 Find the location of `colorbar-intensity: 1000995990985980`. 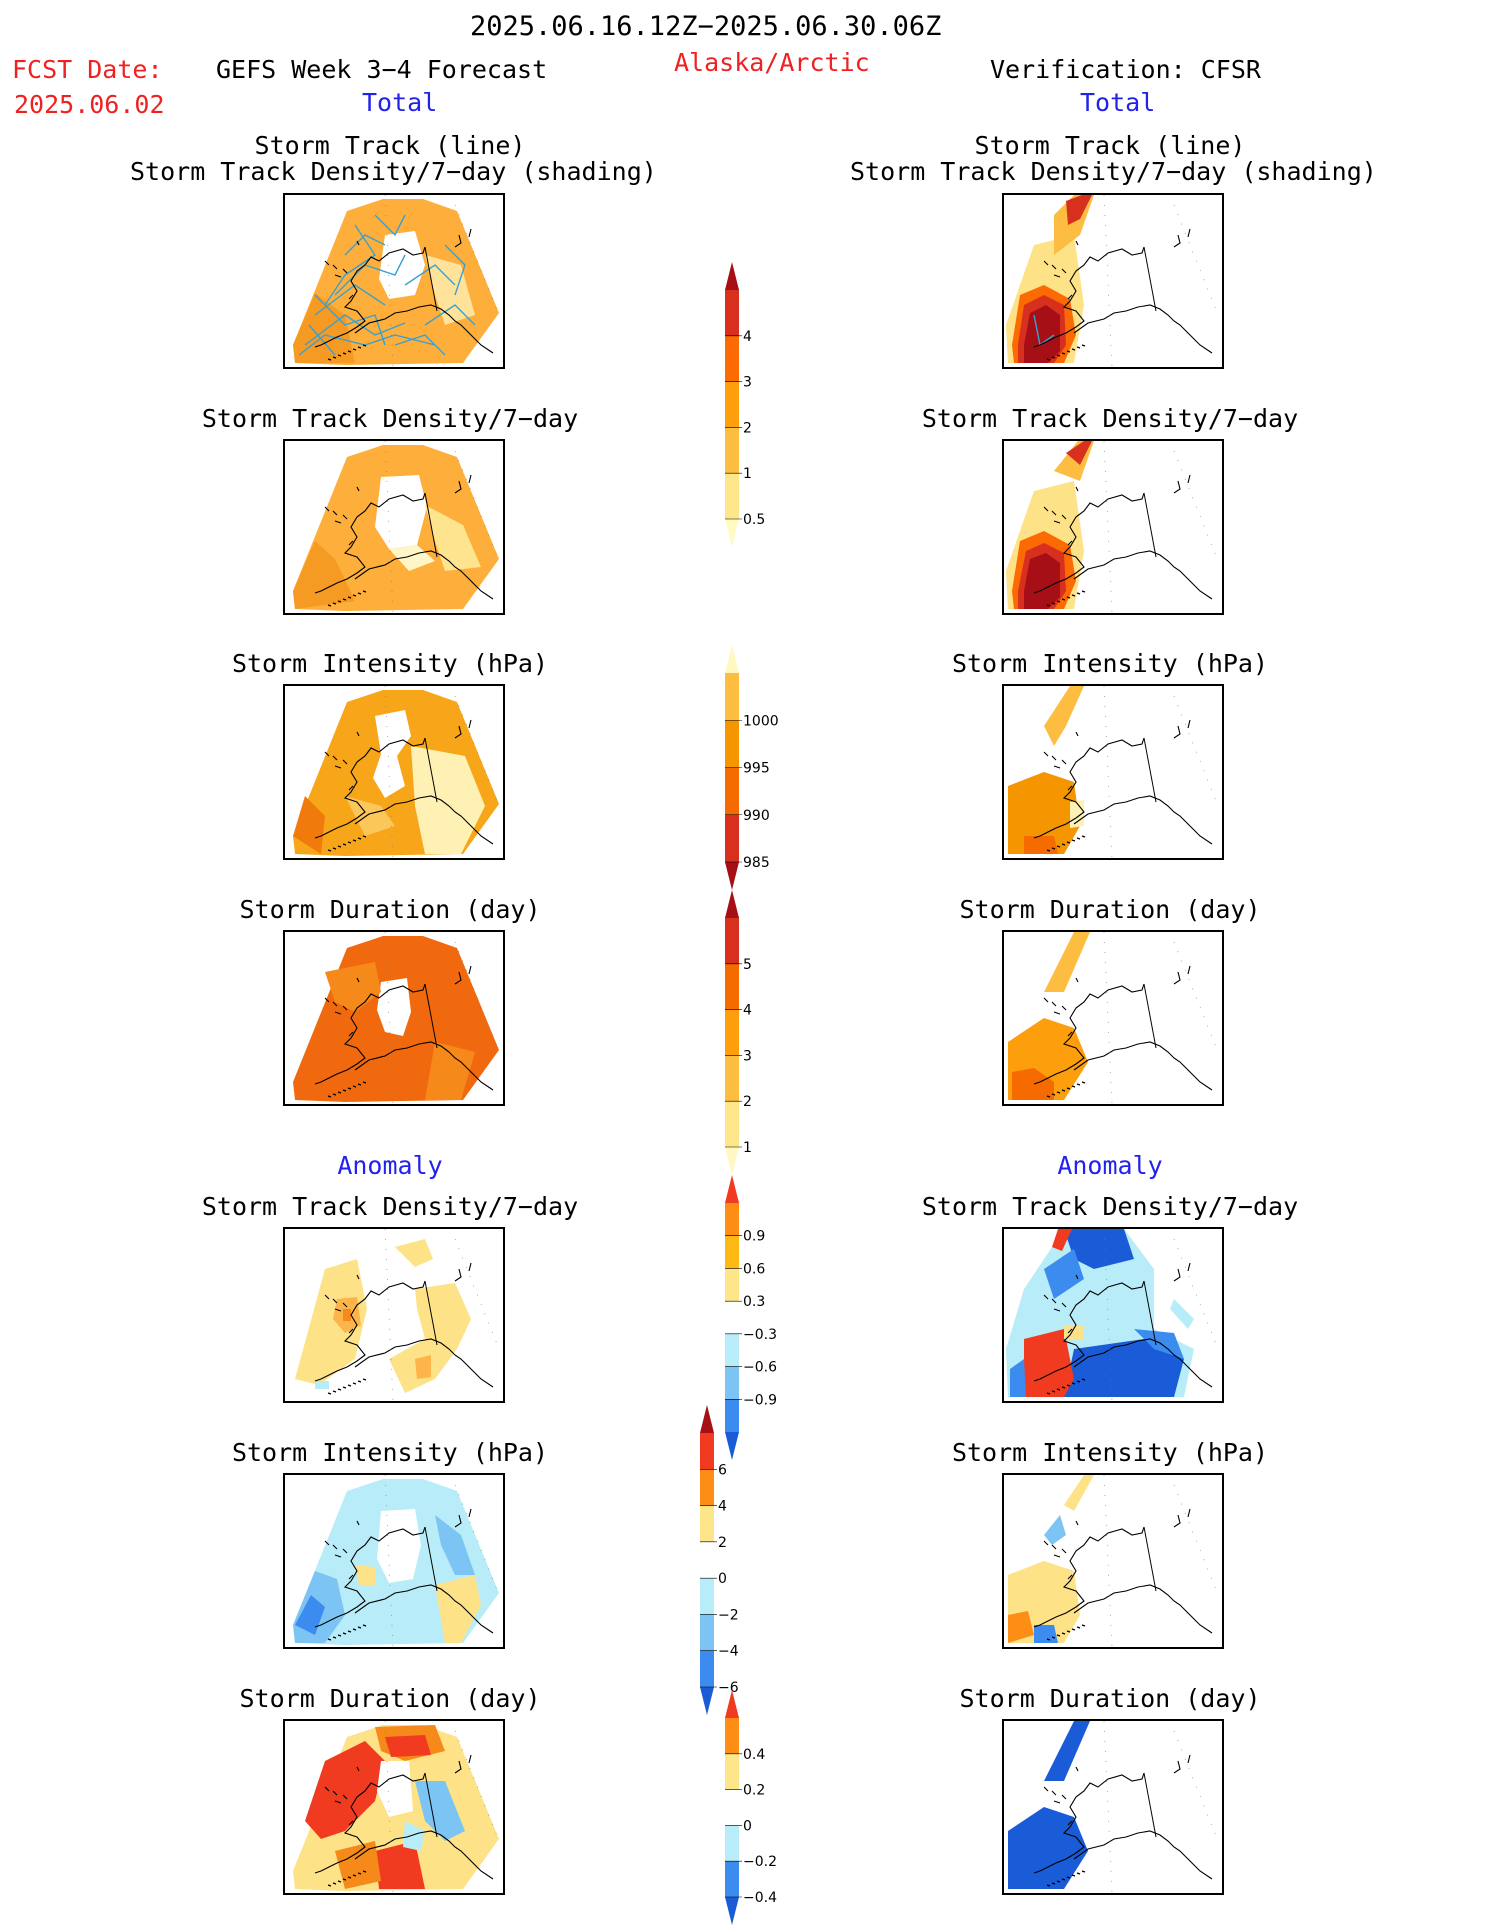

colorbar-intensity: 1000995990985980 is located at coordinates (752, 767).